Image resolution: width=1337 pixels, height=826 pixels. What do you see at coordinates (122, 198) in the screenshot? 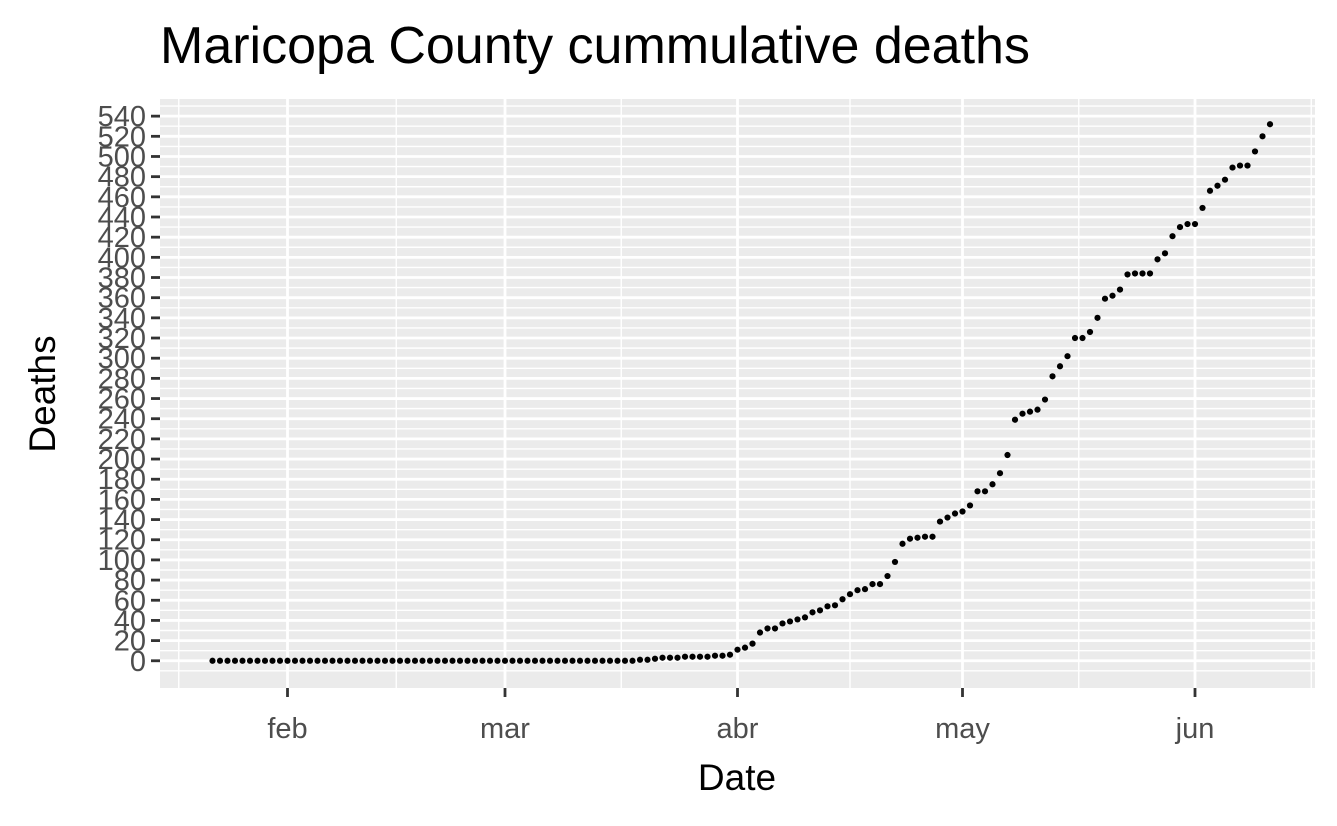
I see `y-tick-label: 460` at bounding box center [122, 198].